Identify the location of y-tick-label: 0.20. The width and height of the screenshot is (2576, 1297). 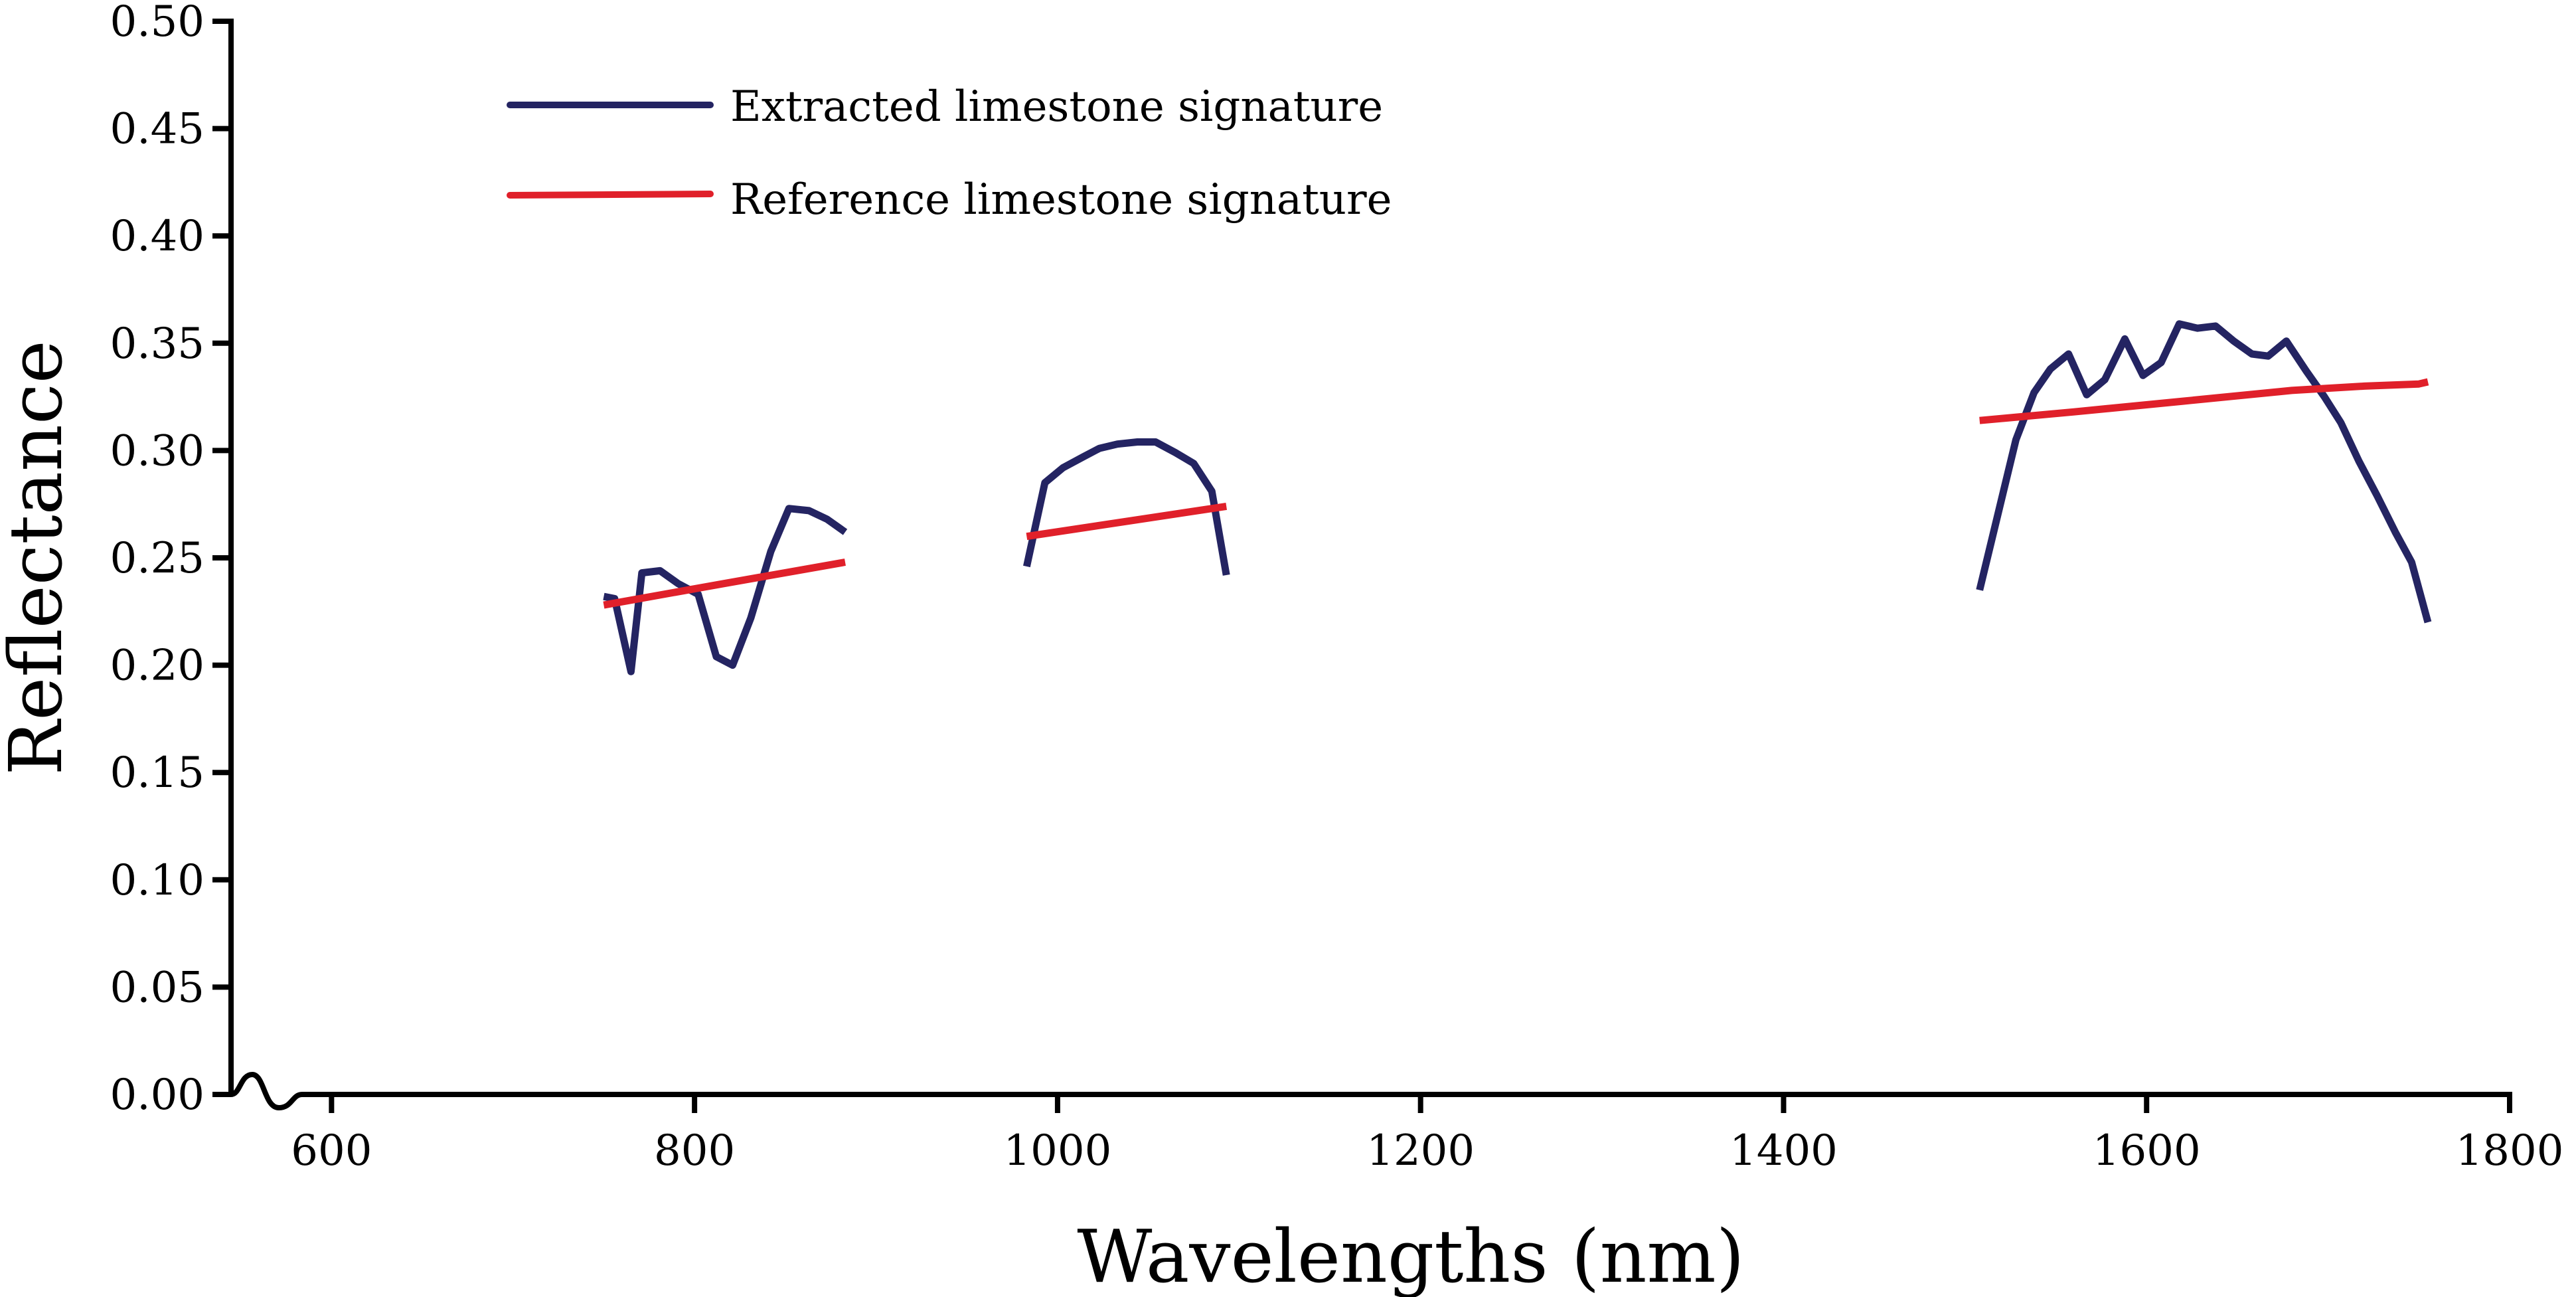
(157, 666).